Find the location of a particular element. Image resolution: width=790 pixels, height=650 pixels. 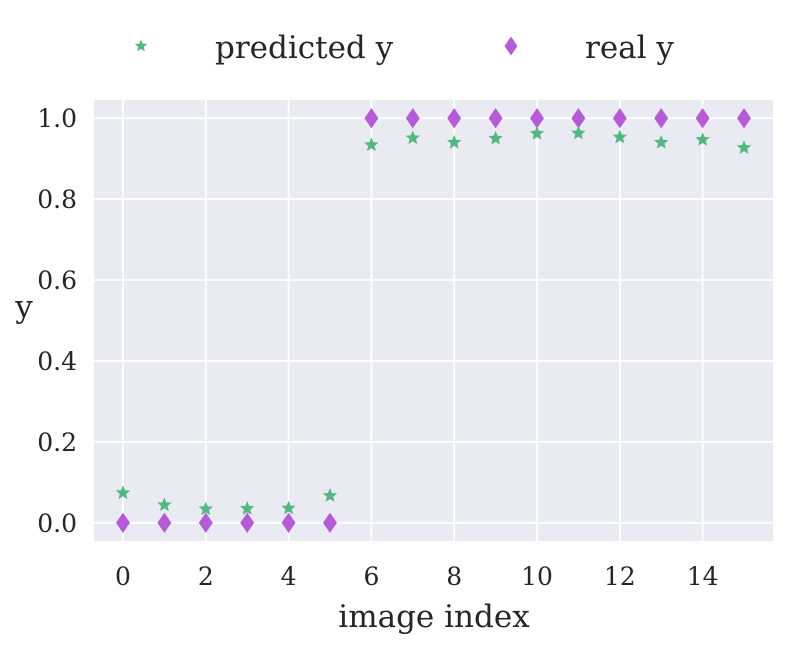

legend-marker-real-y-diamond is located at coordinates (511, 46).